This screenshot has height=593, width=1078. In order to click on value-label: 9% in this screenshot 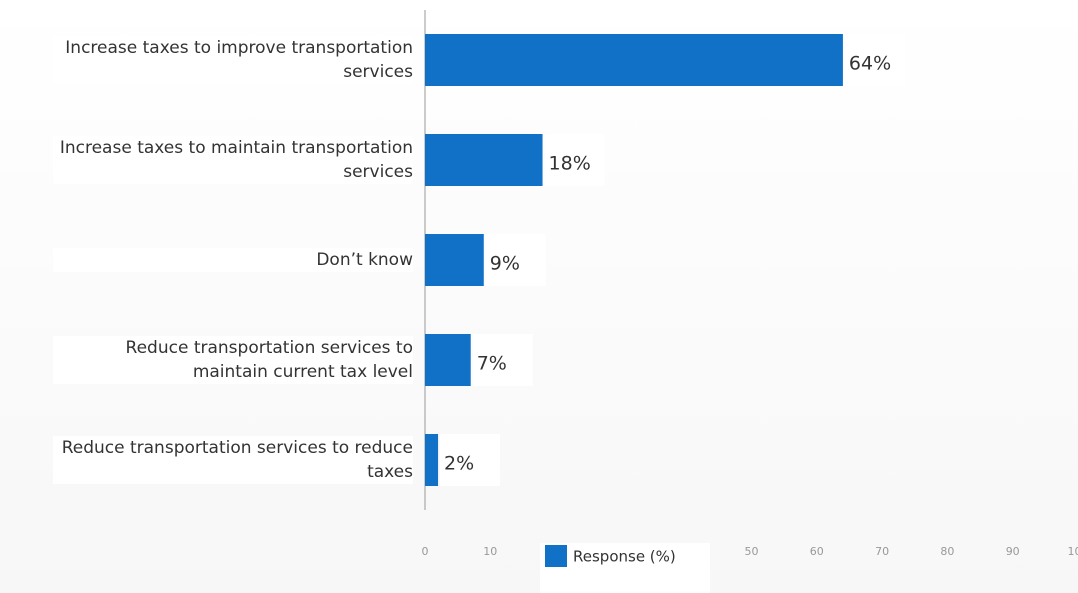, I will do `click(505, 264)`.